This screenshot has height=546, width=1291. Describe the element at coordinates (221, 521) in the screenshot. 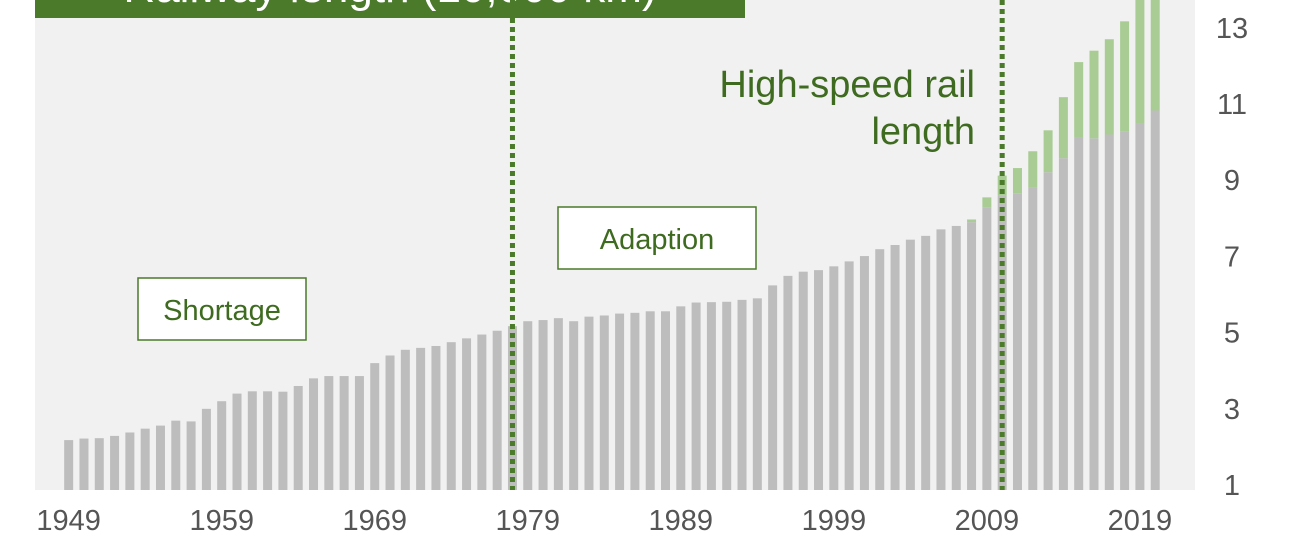

I see `x-tick-label: 1959` at that location.